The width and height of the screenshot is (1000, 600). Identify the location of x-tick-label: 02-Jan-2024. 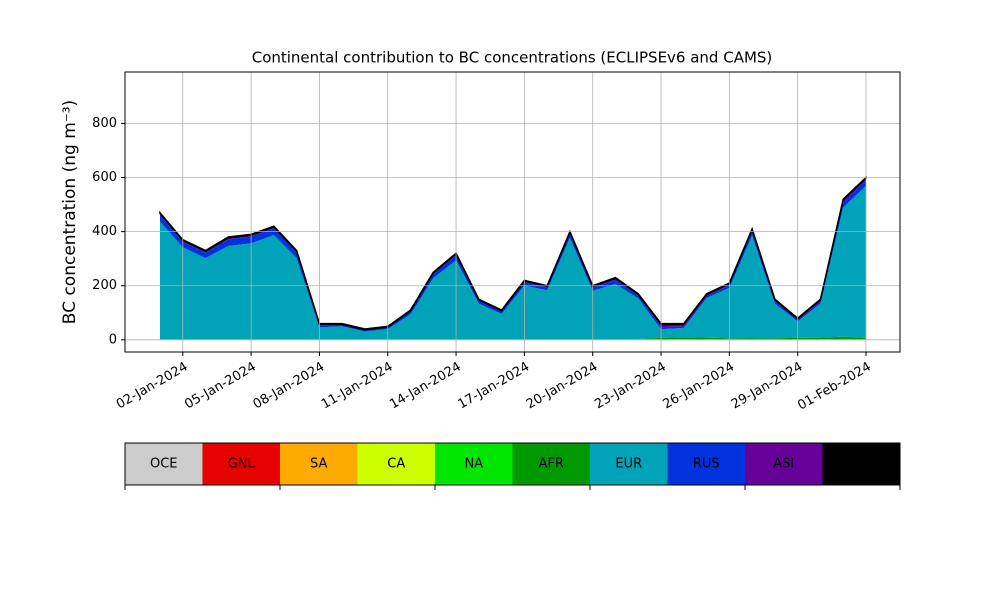
(152, 386).